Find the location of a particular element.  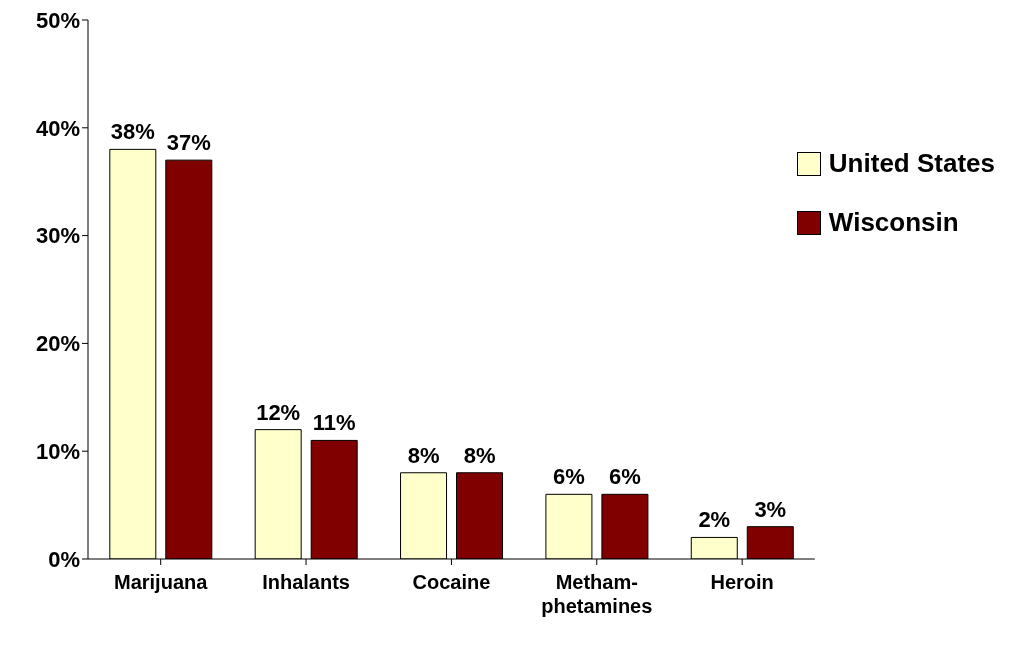

data-label: 11% is located at coordinates (334, 423).